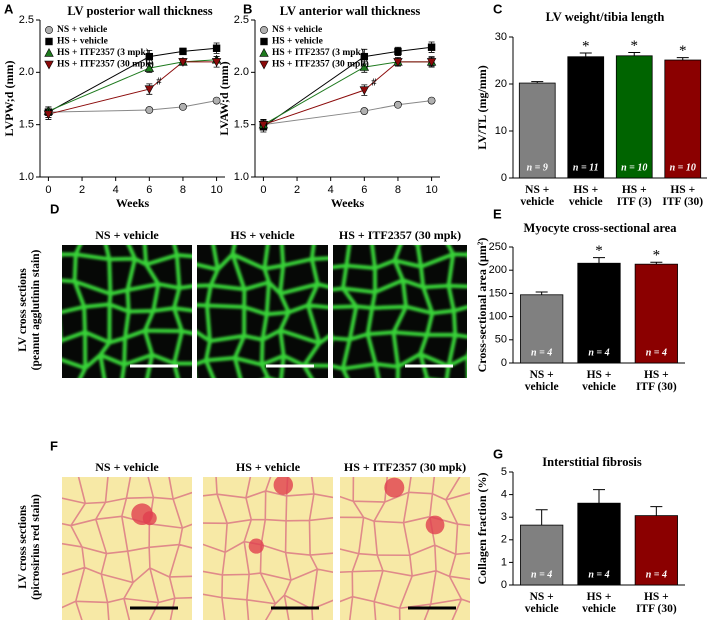  I want to click on n-label: n = 9, so click(537, 167).